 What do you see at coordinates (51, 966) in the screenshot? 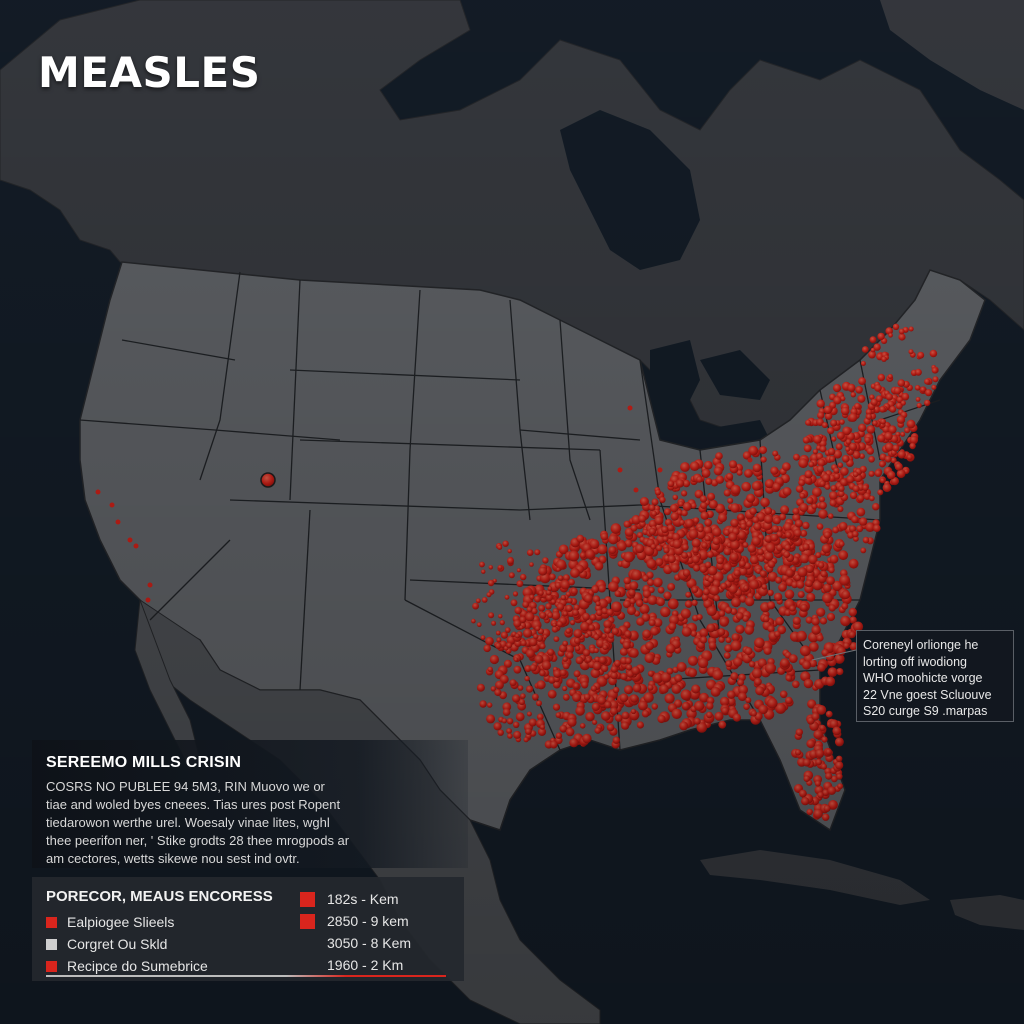
I see `legend-swatch` at bounding box center [51, 966].